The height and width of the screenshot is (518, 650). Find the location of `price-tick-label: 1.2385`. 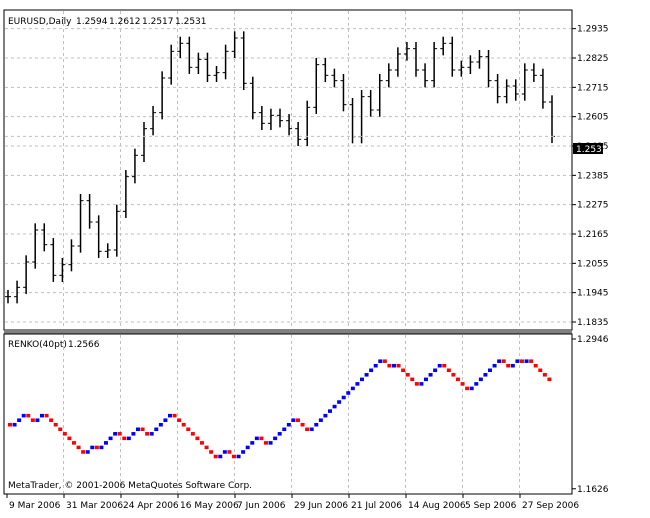

price-tick-label: 1.2385 is located at coordinates (593, 176).